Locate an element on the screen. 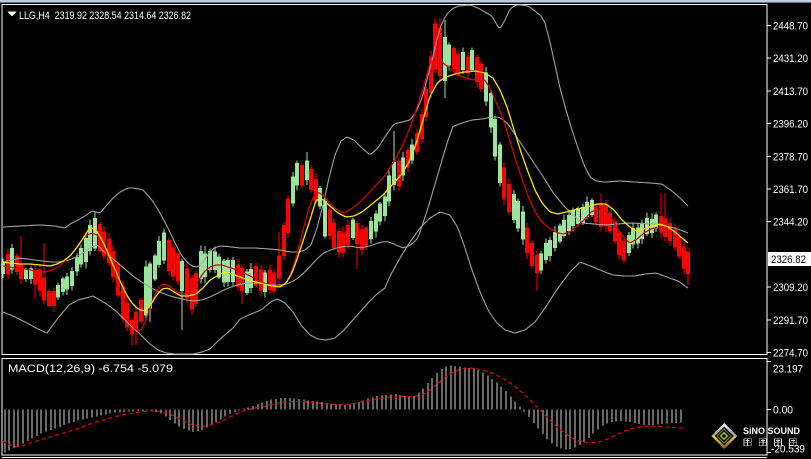 The width and height of the screenshot is (811, 459). svg-text: 2291.70 is located at coordinates (790, 321).